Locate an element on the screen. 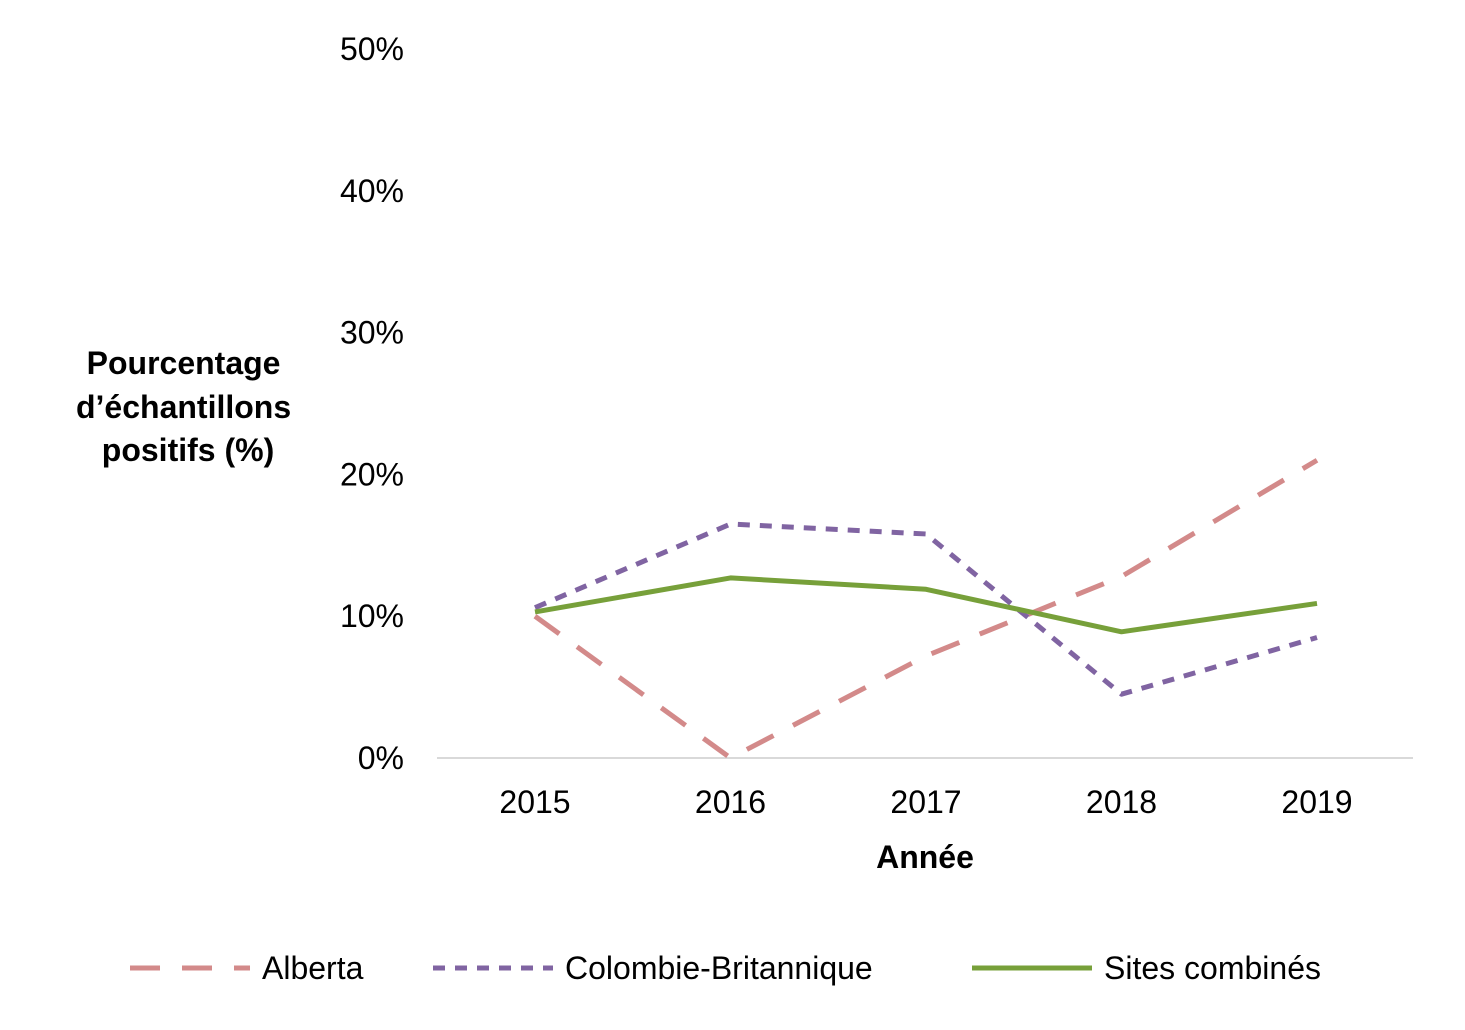 The width and height of the screenshot is (1465, 1030). y-axis-title-line-2: d’échantillons is located at coordinates (183, 407).